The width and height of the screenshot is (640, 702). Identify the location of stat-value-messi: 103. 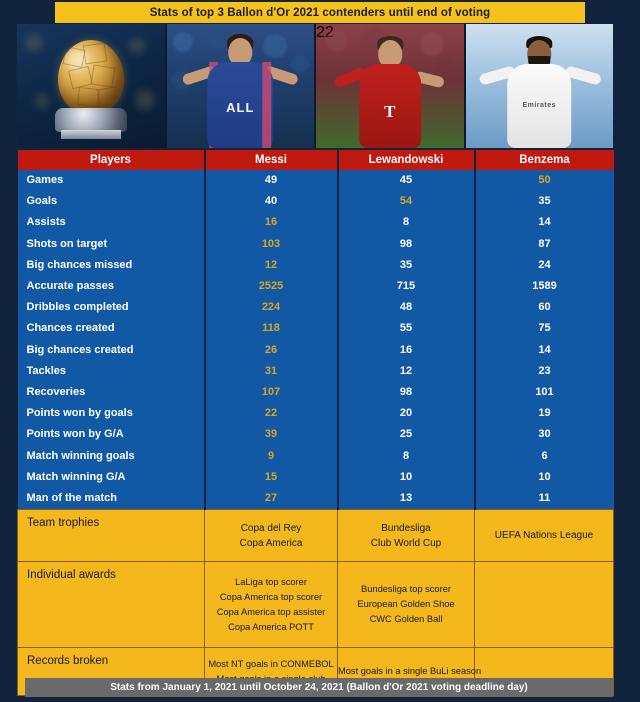
(271, 244).